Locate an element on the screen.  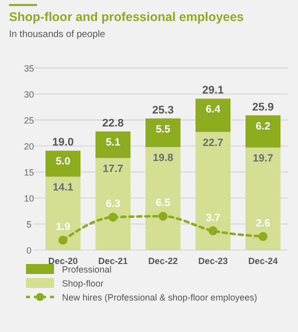
chart-title: Shop-floor and professional employees is located at coordinates (126, 17).